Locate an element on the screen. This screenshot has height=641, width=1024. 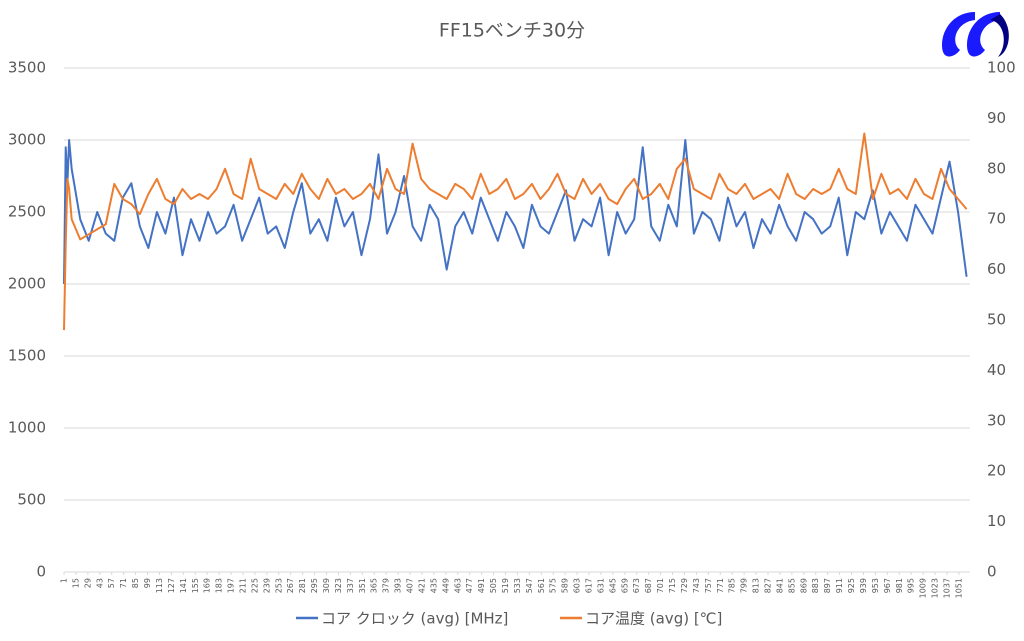
x-tick-label: 631 is located at coordinates (600, 585).